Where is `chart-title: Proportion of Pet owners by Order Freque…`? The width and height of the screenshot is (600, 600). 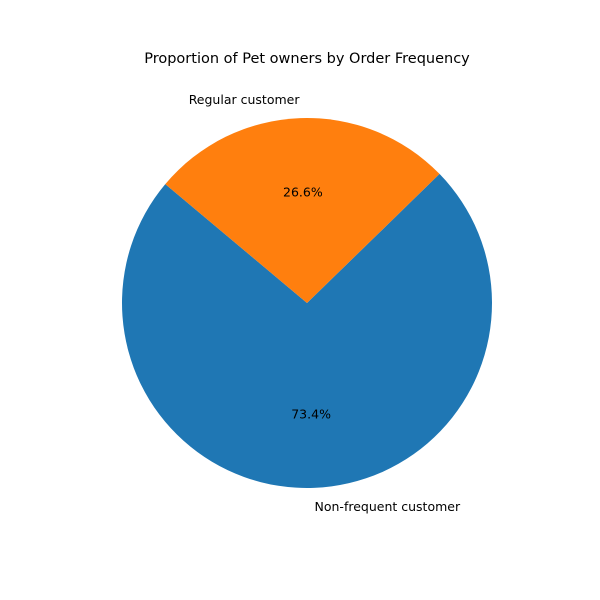 chart-title: Proportion of Pet owners by Order Freque… is located at coordinates (307, 59).